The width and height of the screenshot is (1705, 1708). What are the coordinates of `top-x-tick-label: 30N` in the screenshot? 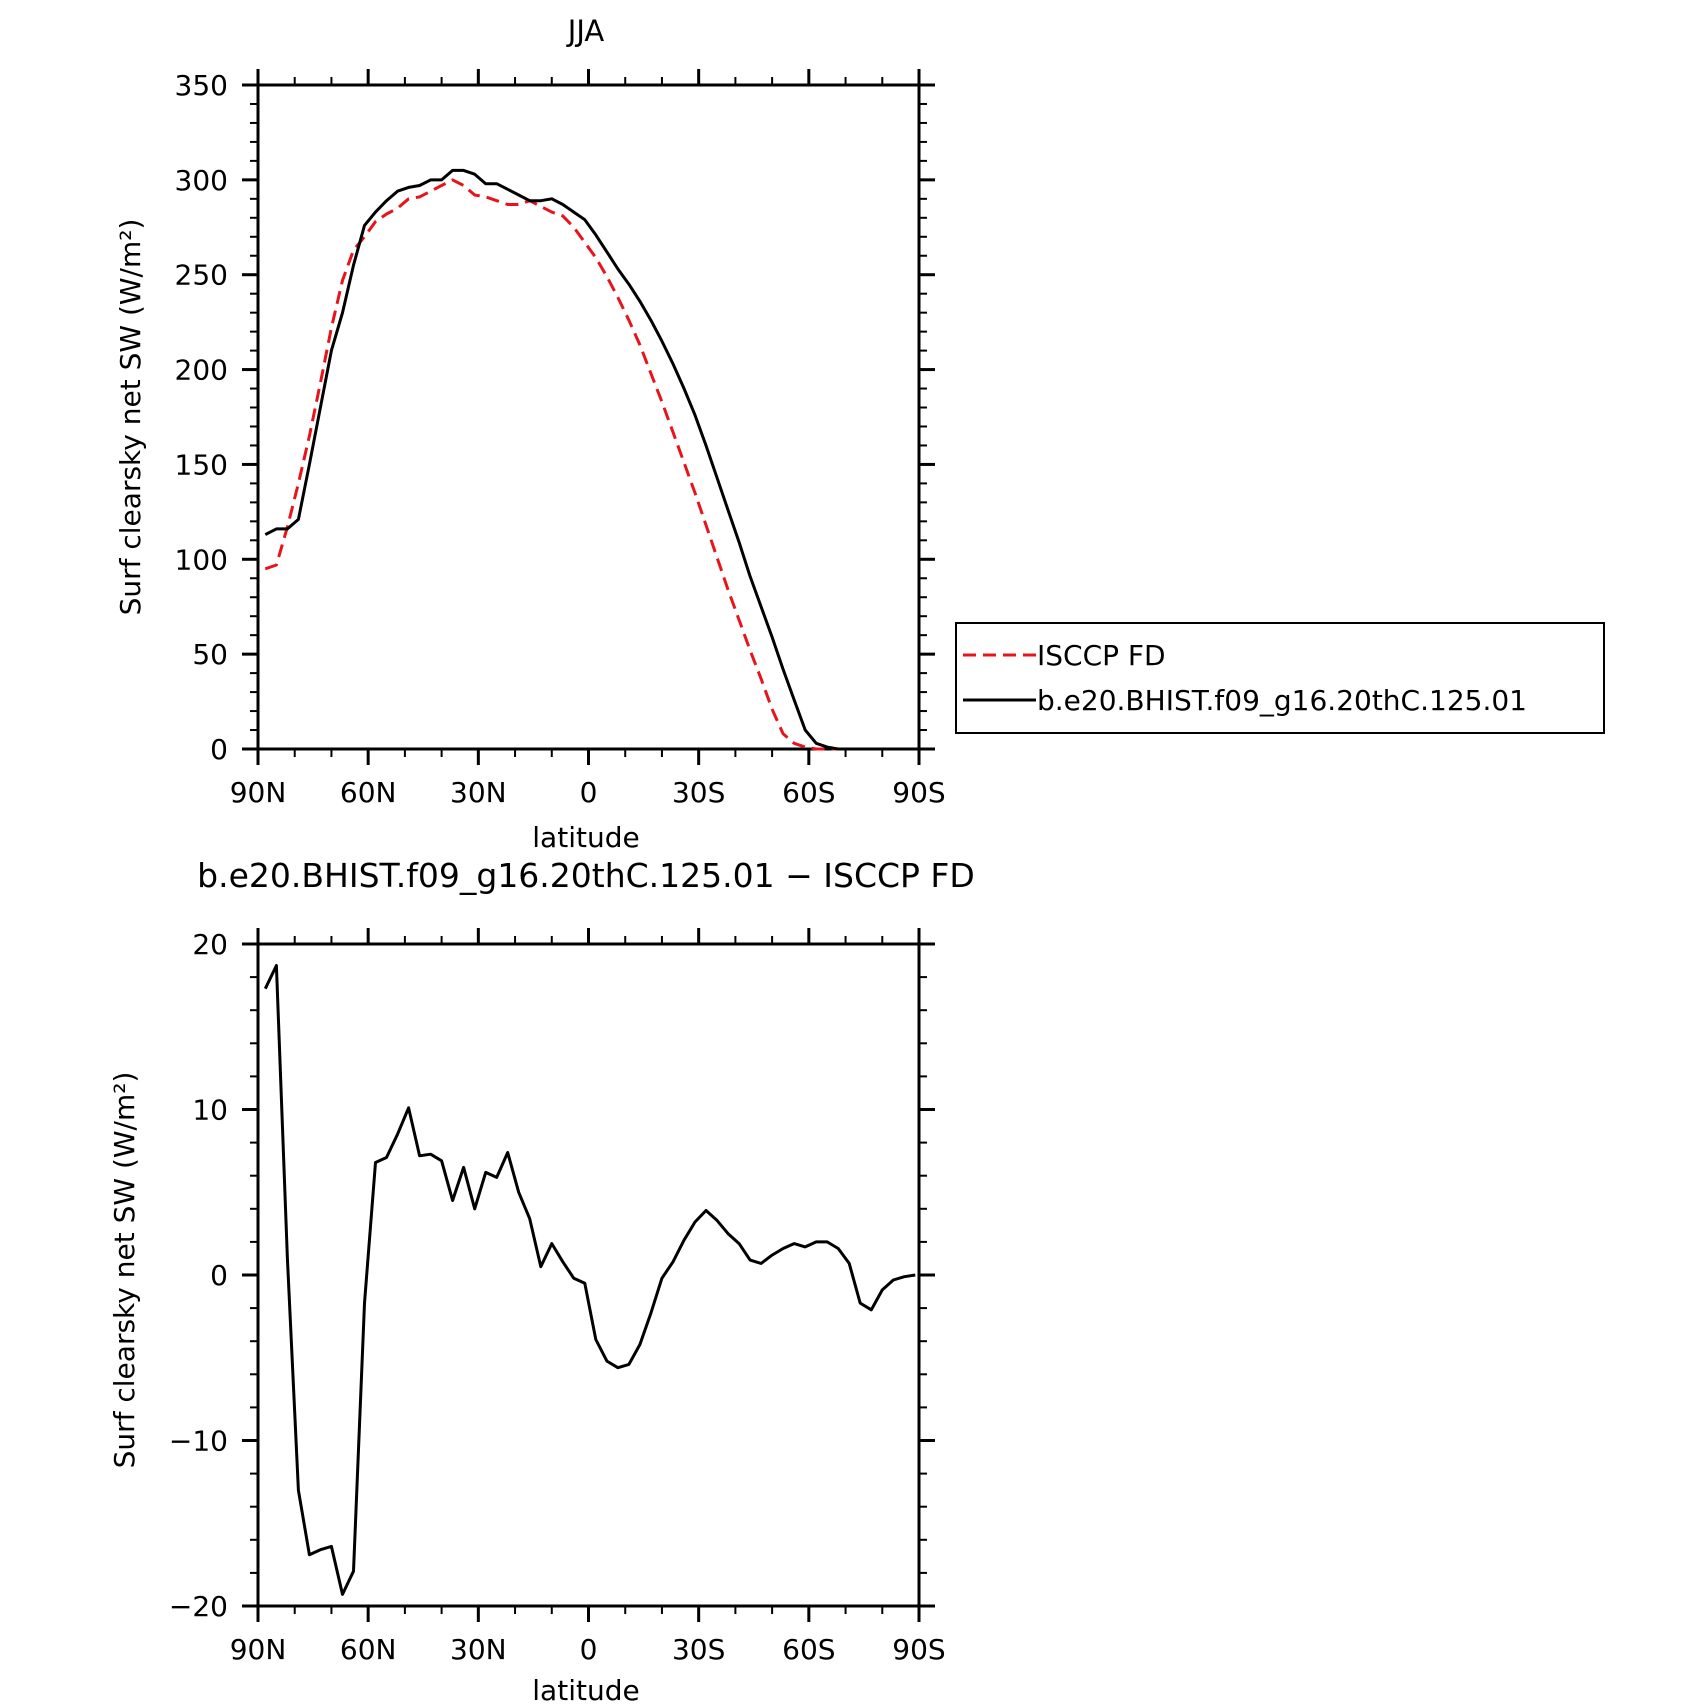 It's located at (478, 792).